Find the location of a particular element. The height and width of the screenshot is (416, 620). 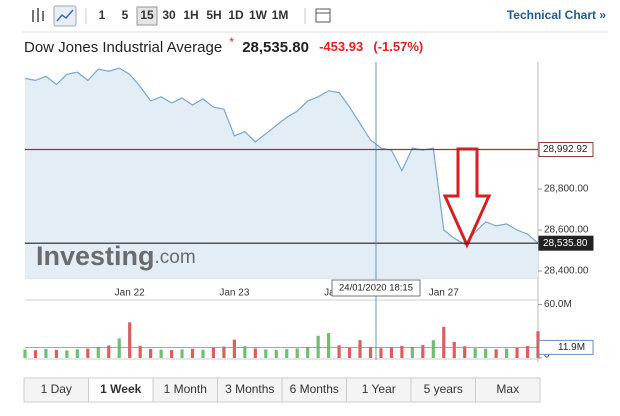

reference-label-box is located at coordinates (566, 243).